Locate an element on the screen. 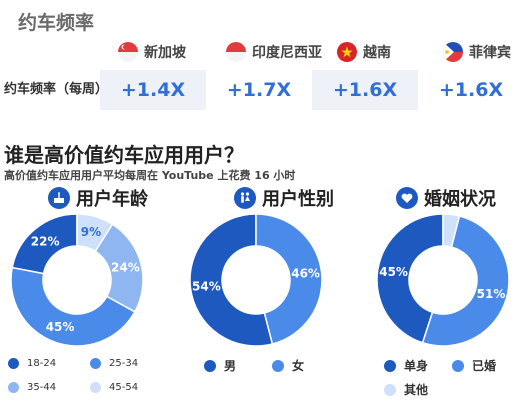 This screenshot has width=525, height=412. legend-label: 其他 is located at coordinates (416, 390).